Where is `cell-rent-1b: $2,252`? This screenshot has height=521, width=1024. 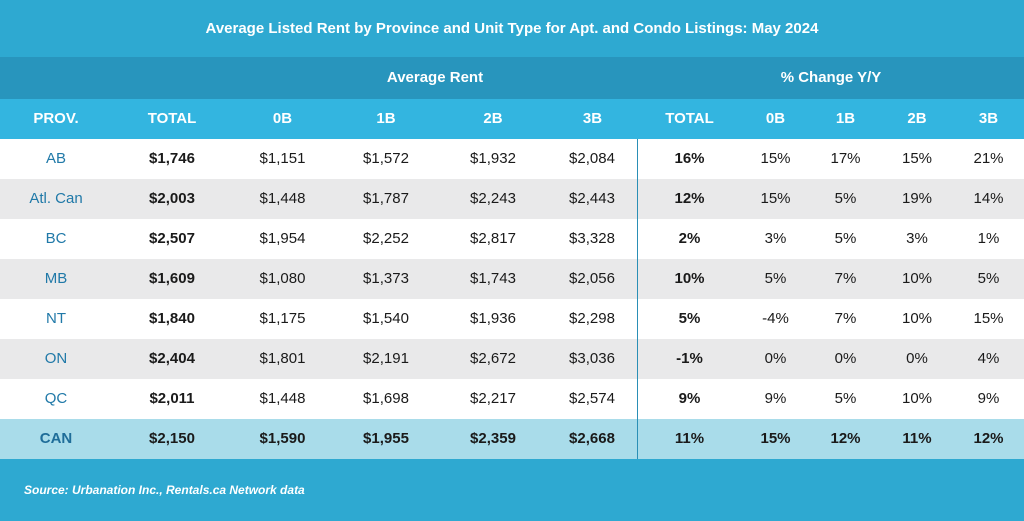
cell-rent-1b: $2,252 is located at coordinates (386, 238).